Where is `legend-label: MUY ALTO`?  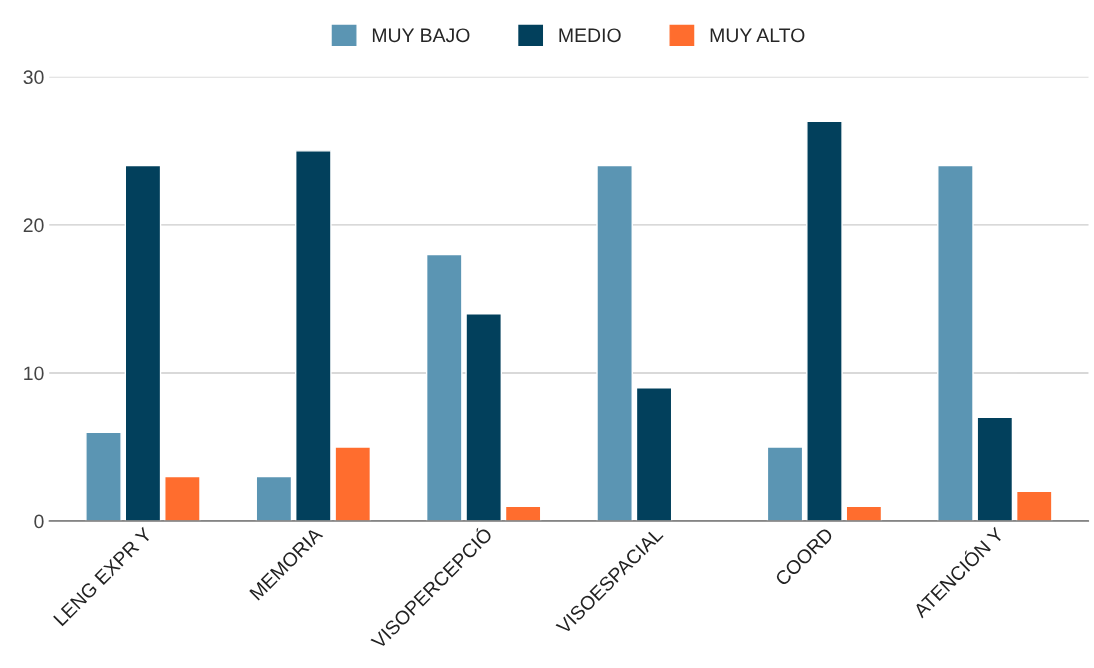
legend-label: MUY ALTO is located at coordinates (757, 35).